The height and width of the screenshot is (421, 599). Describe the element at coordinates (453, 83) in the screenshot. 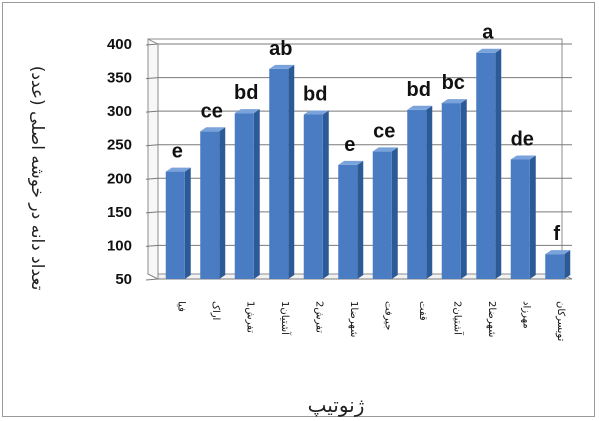

I see `significance-letter: bc` at that location.